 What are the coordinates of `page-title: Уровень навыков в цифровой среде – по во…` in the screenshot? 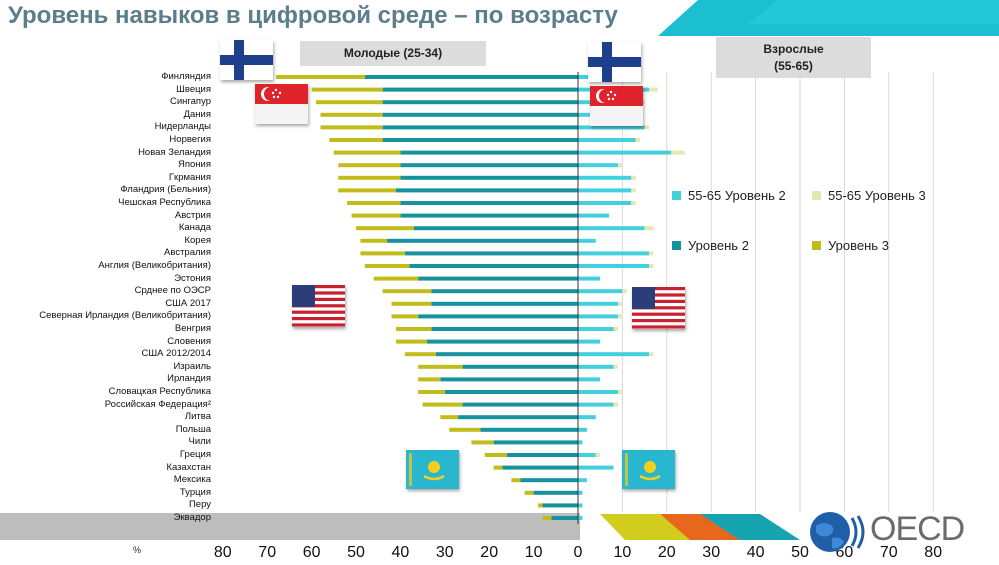 It's located at (313, 15).